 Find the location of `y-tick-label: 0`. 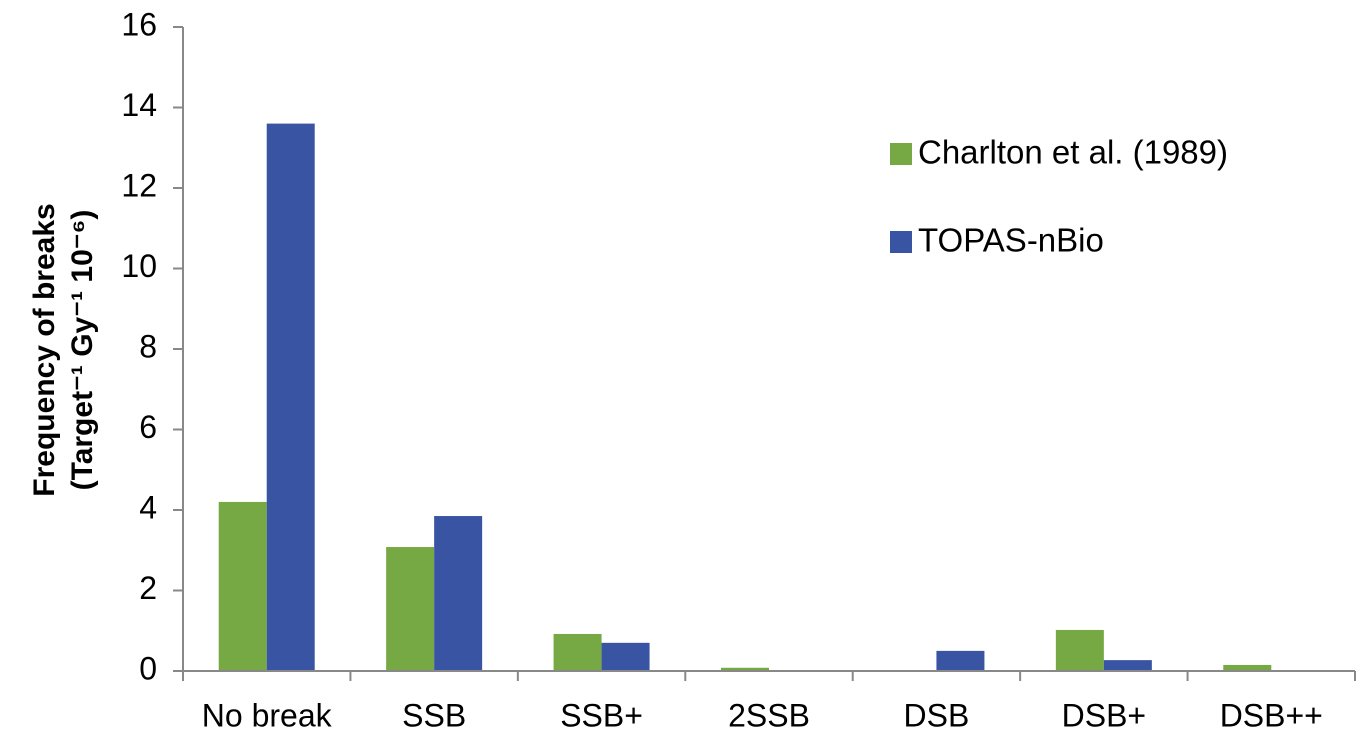

y-tick-label: 0 is located at coordinates (148, 668).